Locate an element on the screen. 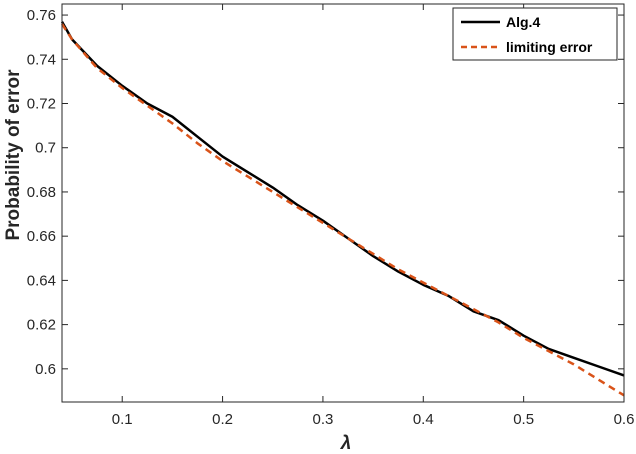  y-tick-label: 0.7 is located at coordinates (45, 148).